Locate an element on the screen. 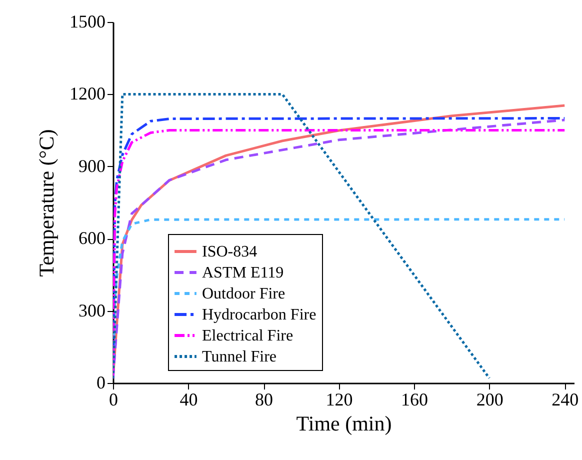 The width and height of the screenshot is (582, 460). legend-label: Electrical Fire is located at coordinates (248, 336).